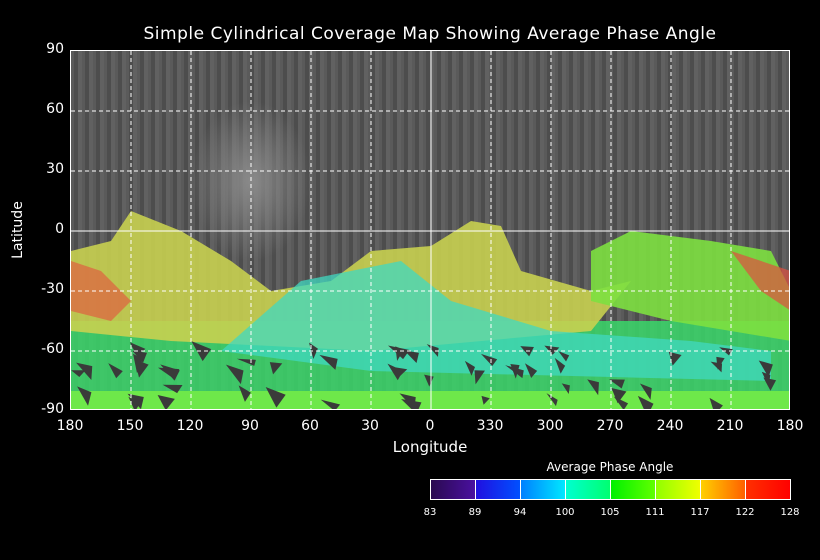  I want to click on y-tick-label: 60, so click(55, 109).